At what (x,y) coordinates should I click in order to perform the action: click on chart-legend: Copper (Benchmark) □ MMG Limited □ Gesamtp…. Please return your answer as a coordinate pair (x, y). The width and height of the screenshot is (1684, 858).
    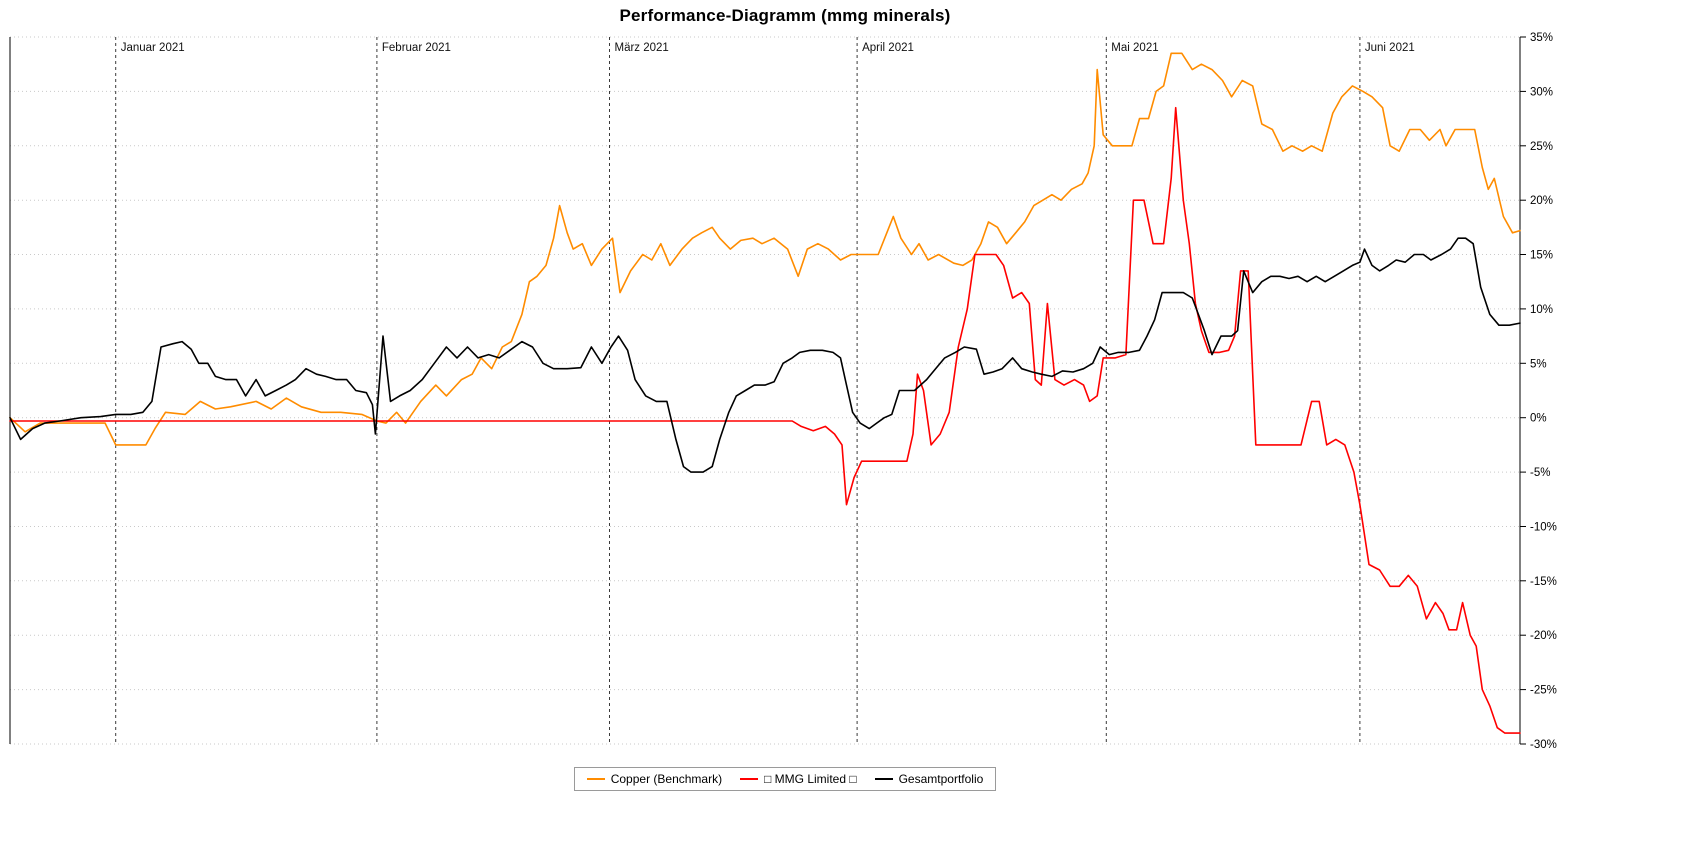
    Looking at the image, I should click on (785, 779).